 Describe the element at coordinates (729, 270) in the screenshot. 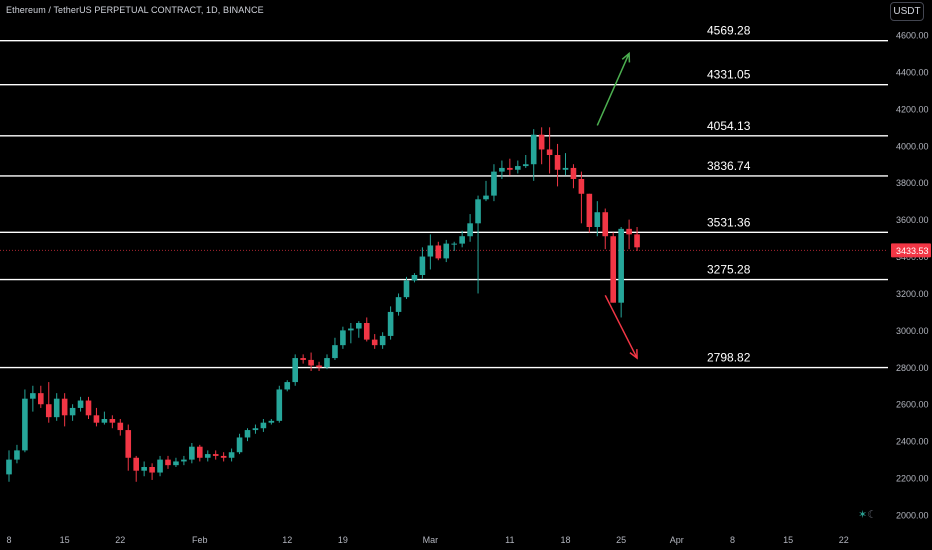

I see `level-label: 3275.28` at that location.